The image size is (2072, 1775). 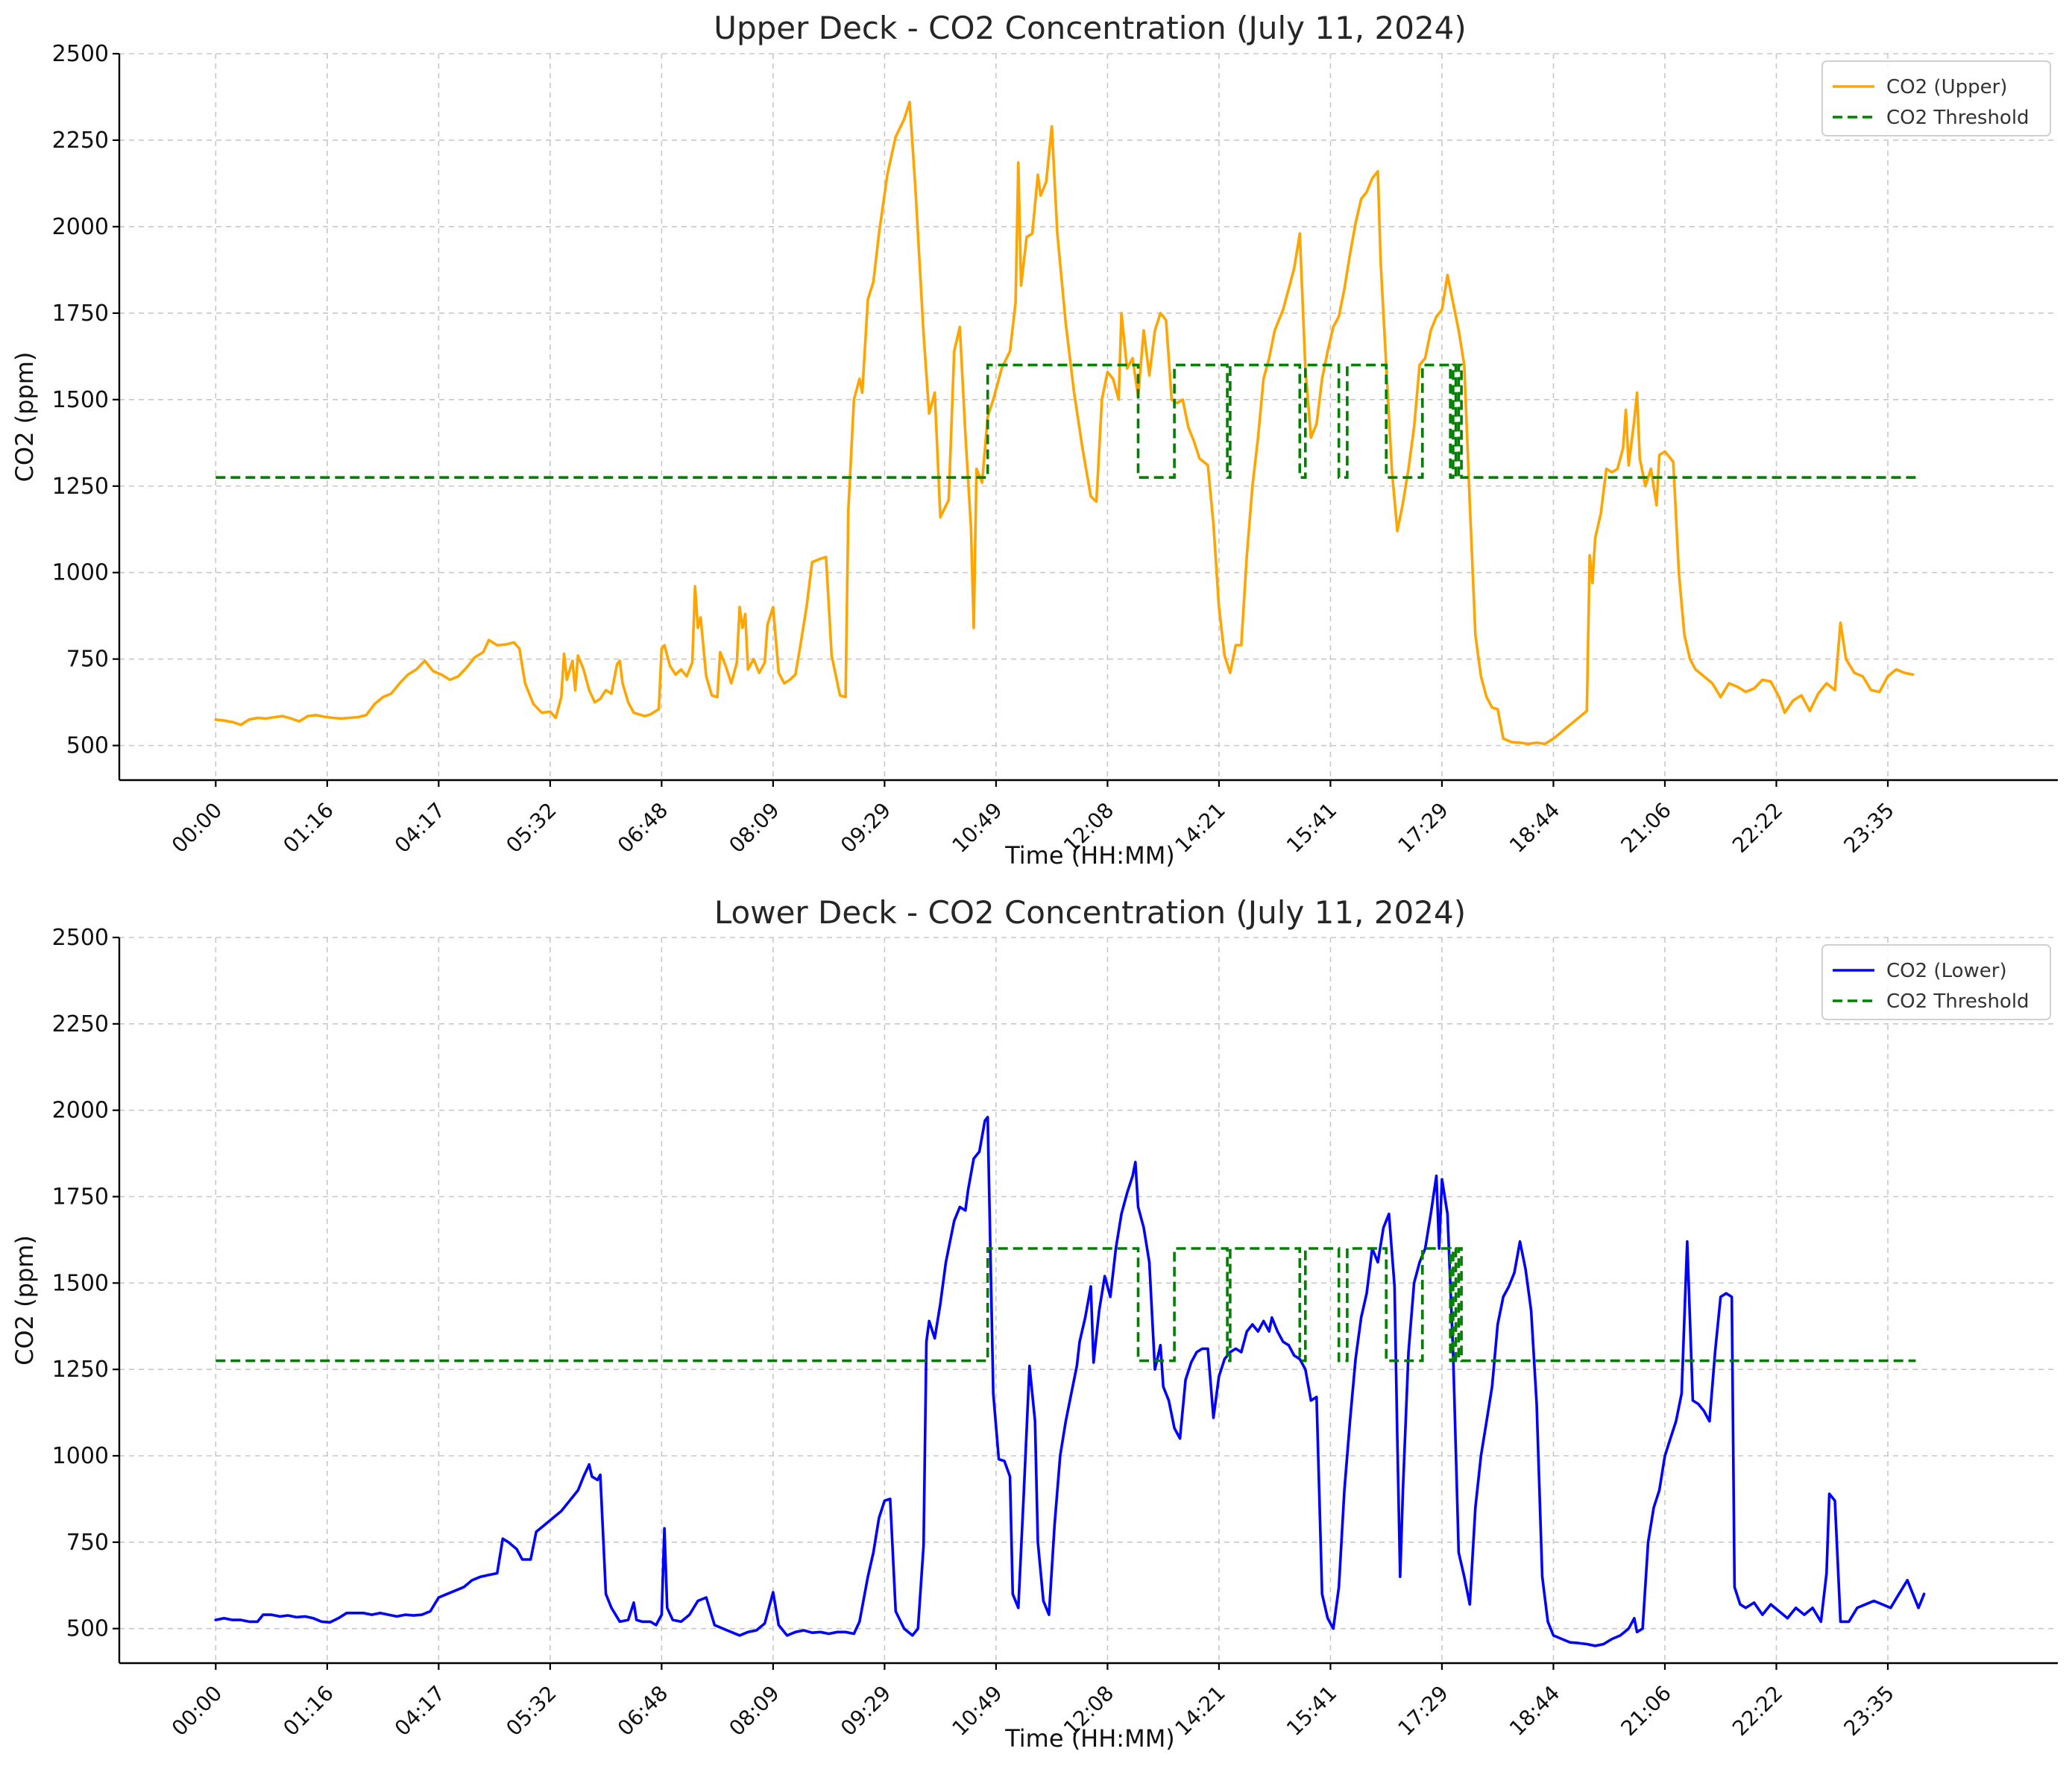 I want to click on legend-label: CO2 (Lower), so click(x=1947, y=971).